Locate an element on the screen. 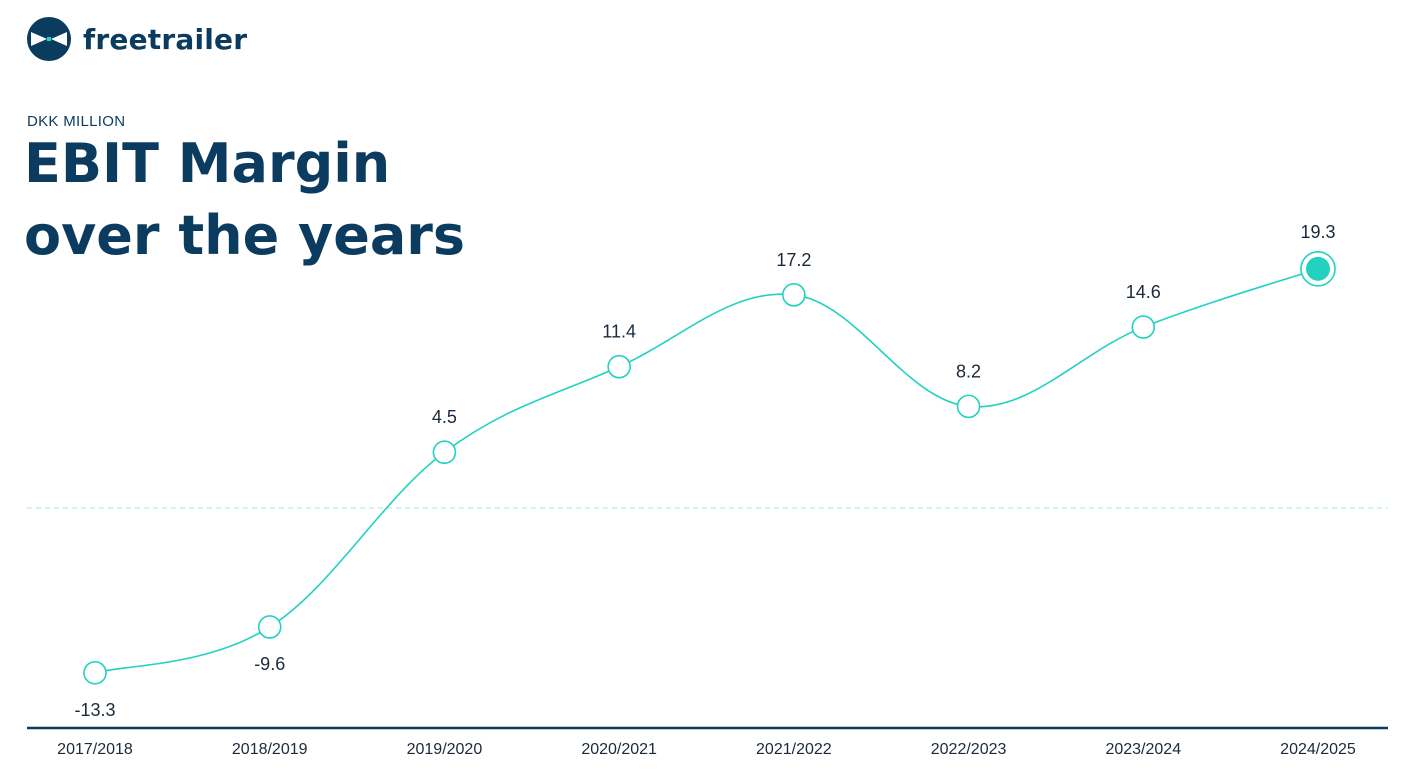 The image size is (1422, 770). data-label: 8.2 is located at coordinates (968, 371).